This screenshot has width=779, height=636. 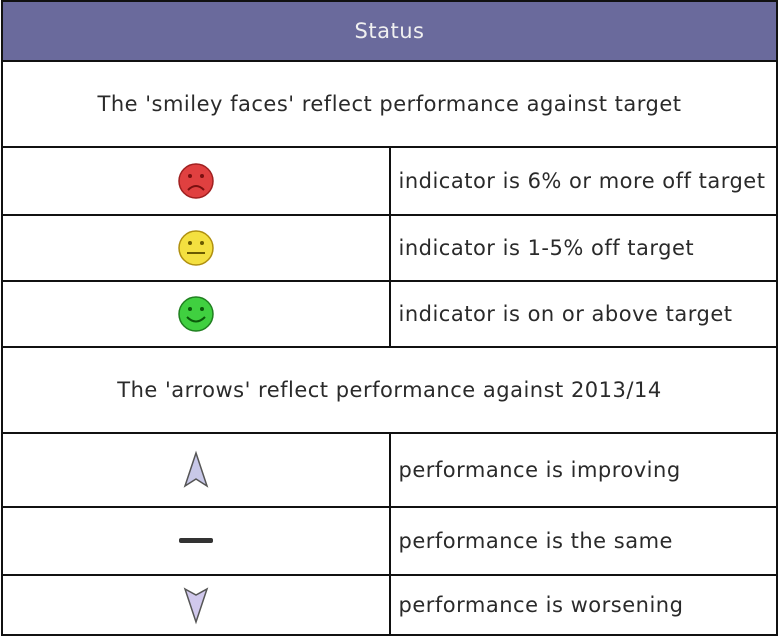 I want to click on row-label: indicator is 1-5% off target, so click(x=583, y=248).